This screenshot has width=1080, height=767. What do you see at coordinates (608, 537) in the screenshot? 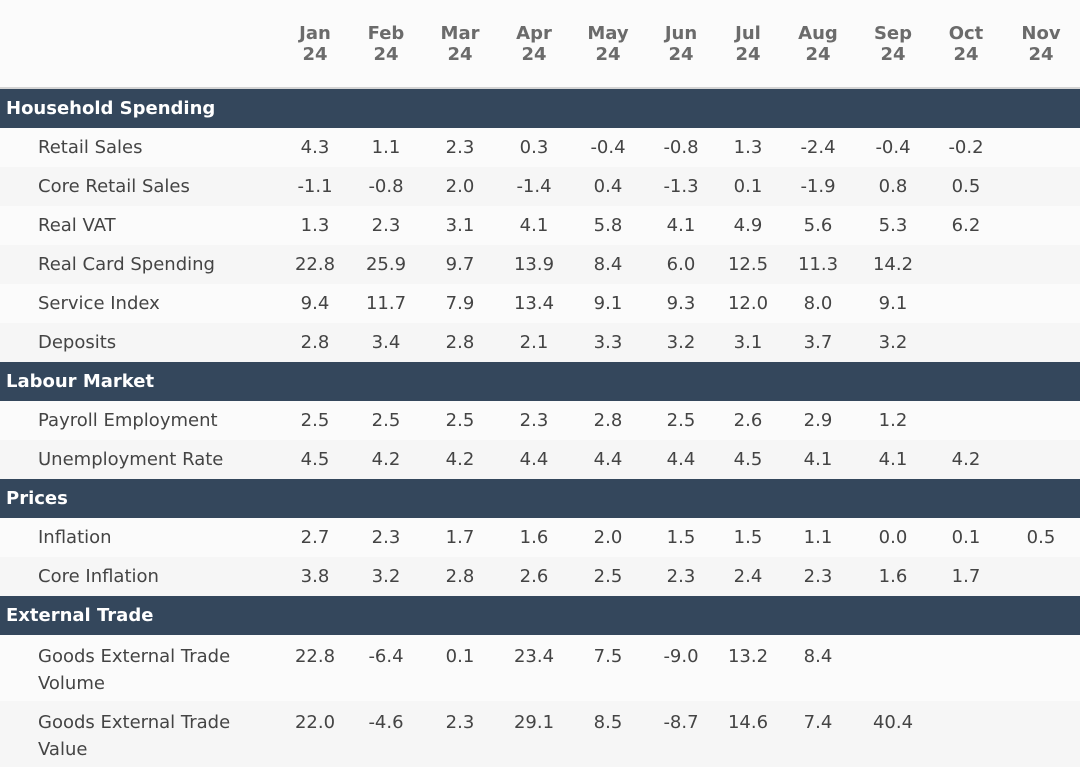
I see `table-cell: 2.0` at bounding box center [608, 537].